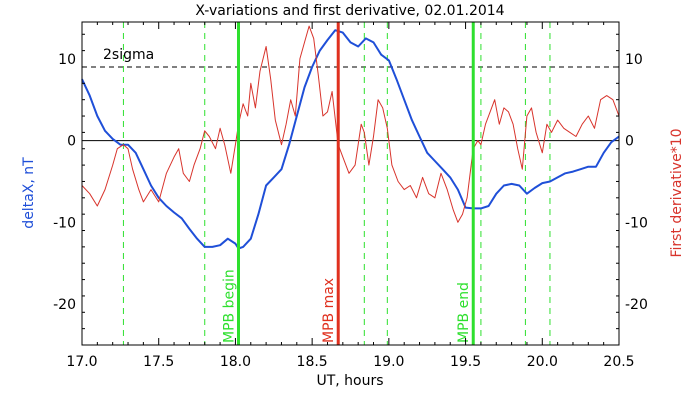 The image size is (700, 400). I want to click on sigma-label: 2sigma, so click(128, 55).